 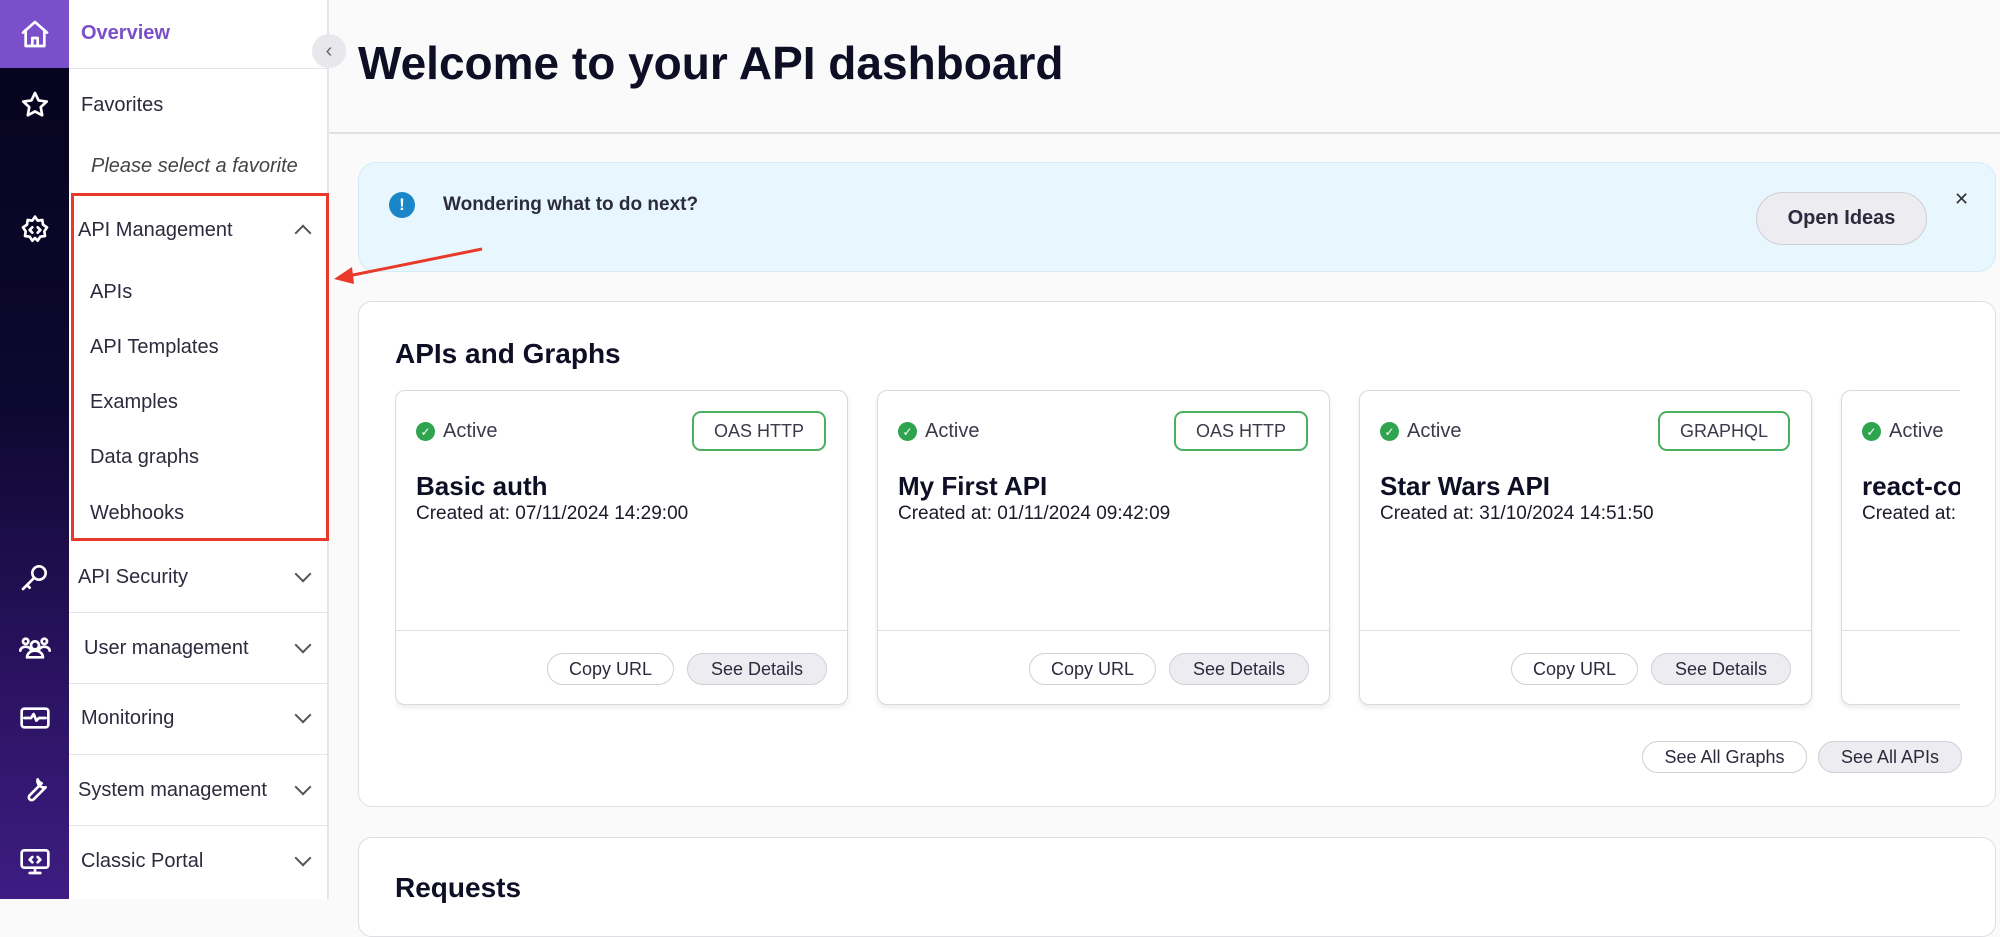 I want to click on created-at: Created at:, so click(x=1909, y=513).